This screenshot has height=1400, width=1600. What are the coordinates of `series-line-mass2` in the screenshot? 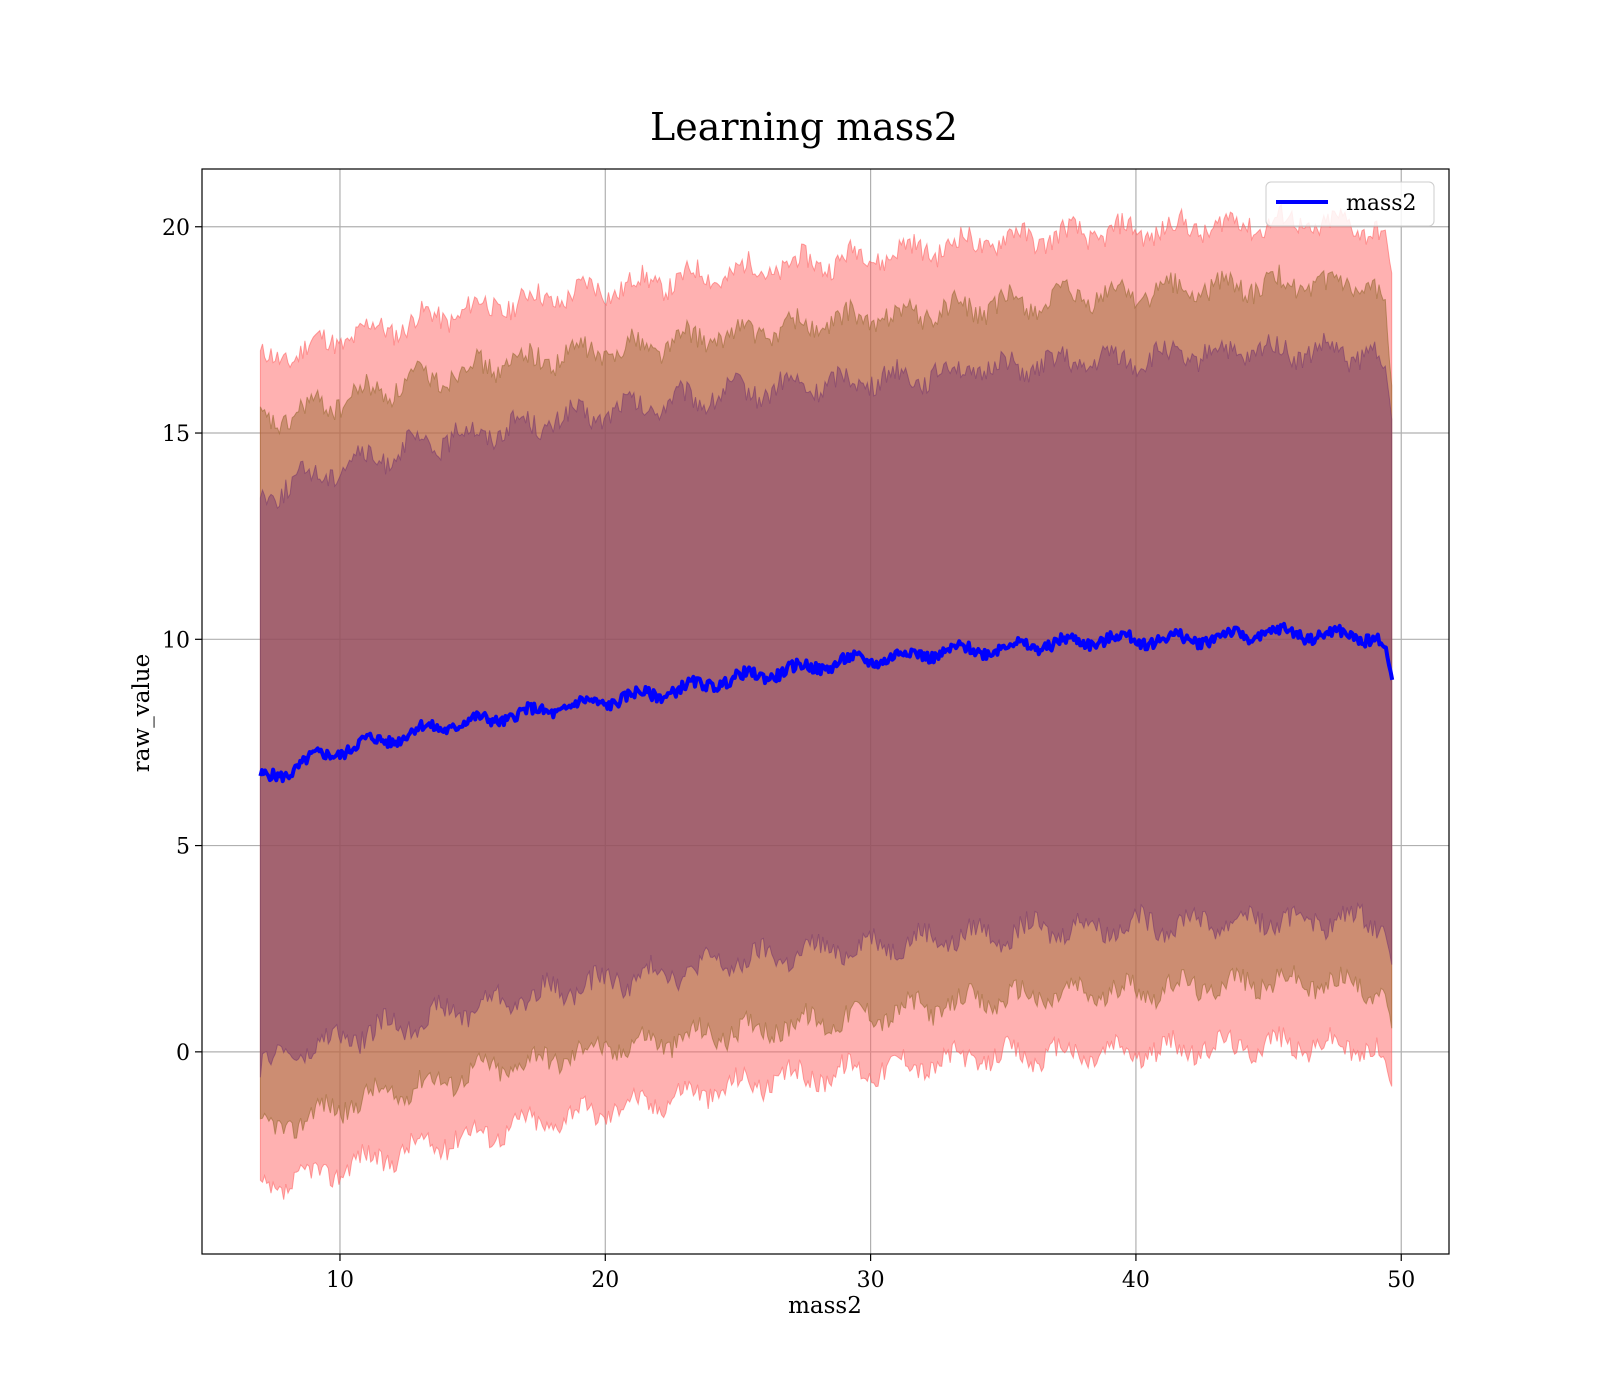 It's located at (826, 702).